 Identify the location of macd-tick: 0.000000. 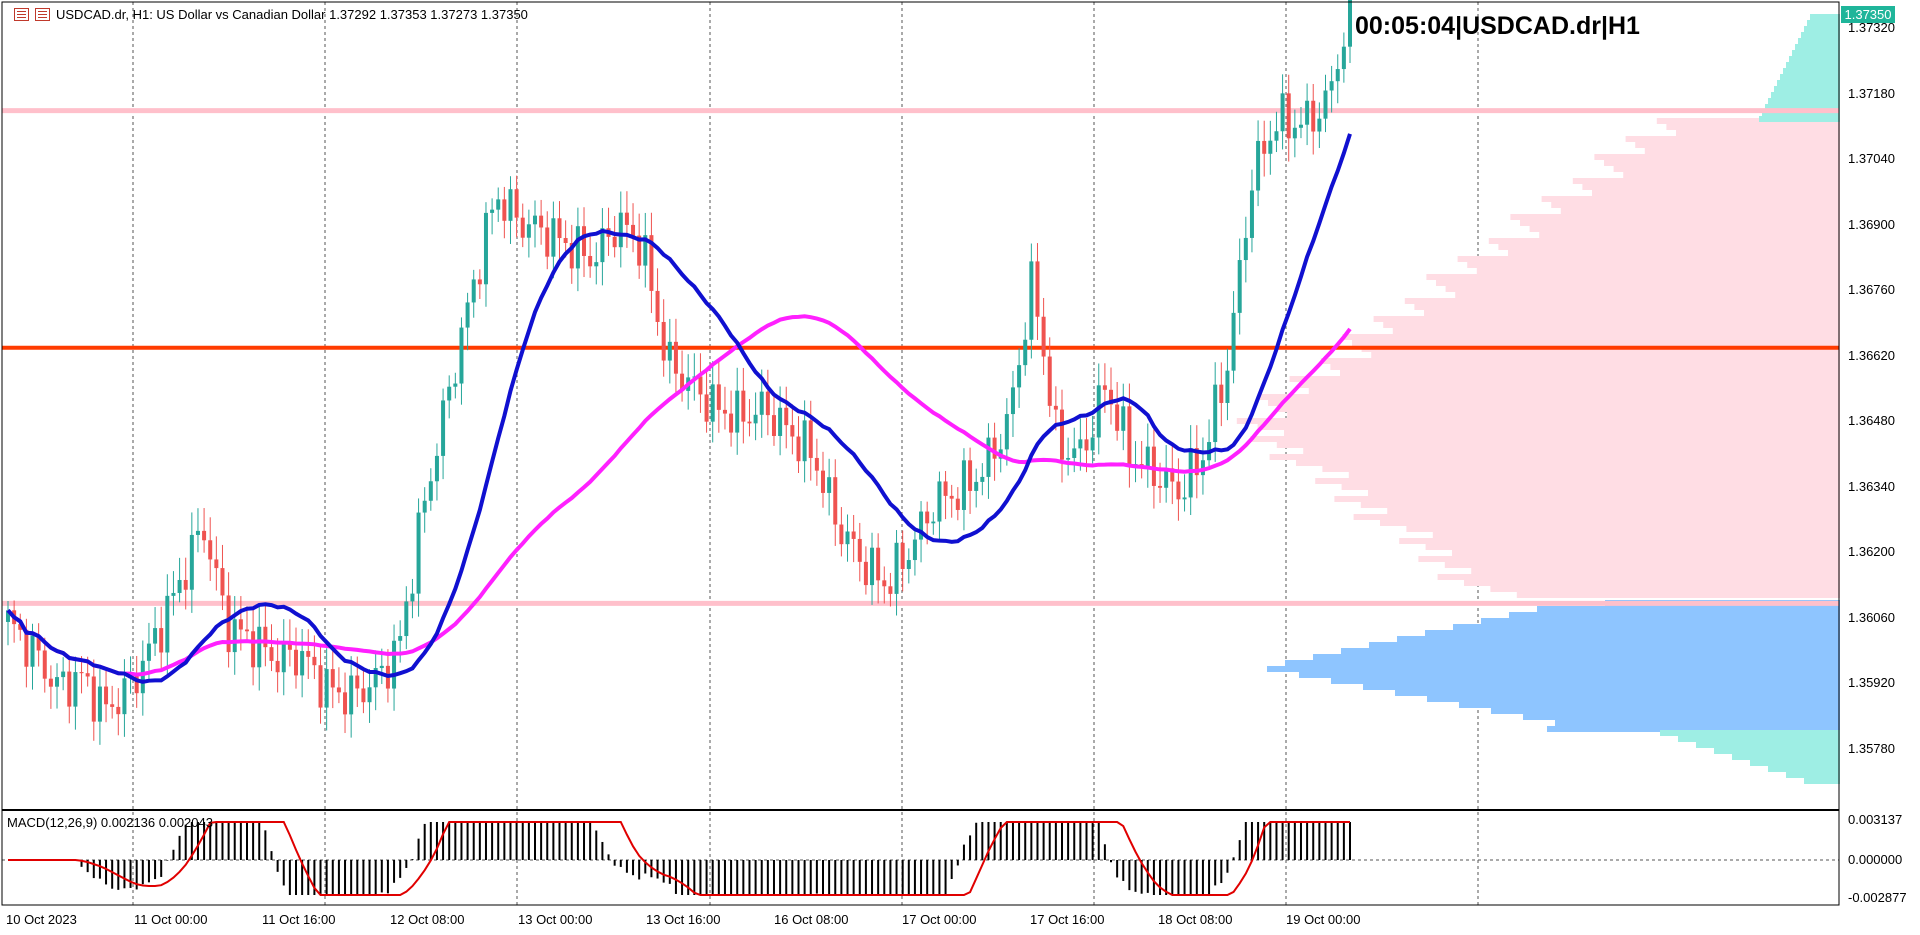
(1875, 859).